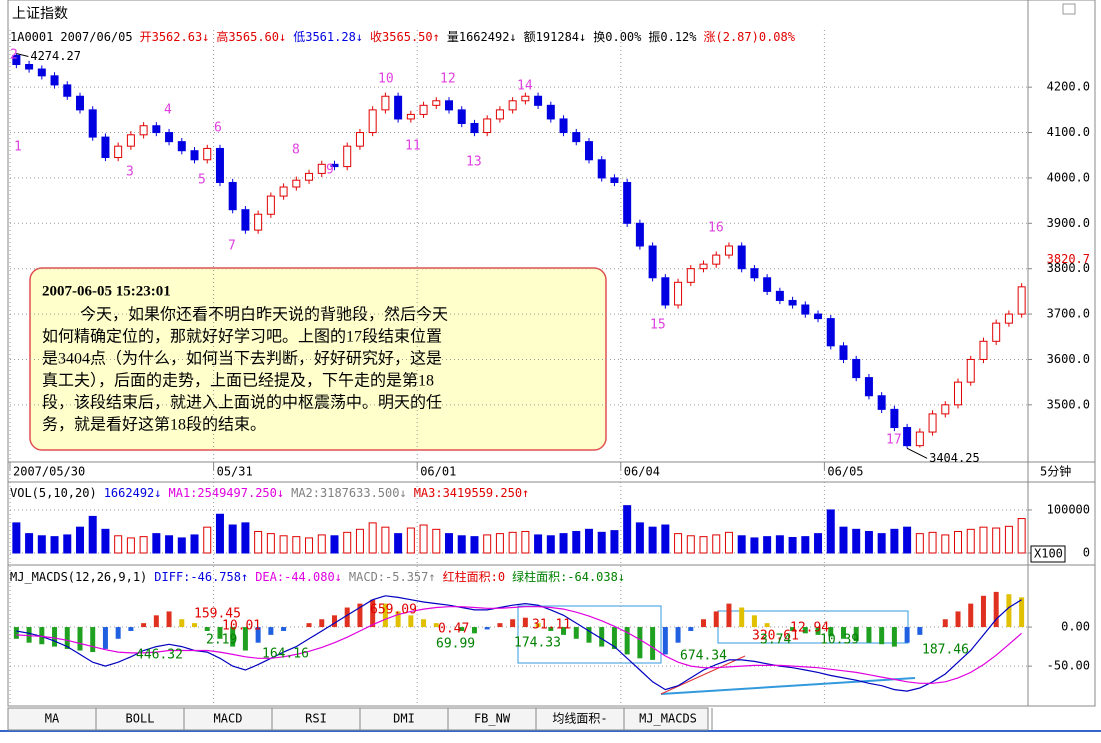 The height and width of the screenshot is (743, 1101). What do you see at coordinates (579, 719) in the screenshot?
I see `tab: 均线面积-` at bounding box center [579, 719].